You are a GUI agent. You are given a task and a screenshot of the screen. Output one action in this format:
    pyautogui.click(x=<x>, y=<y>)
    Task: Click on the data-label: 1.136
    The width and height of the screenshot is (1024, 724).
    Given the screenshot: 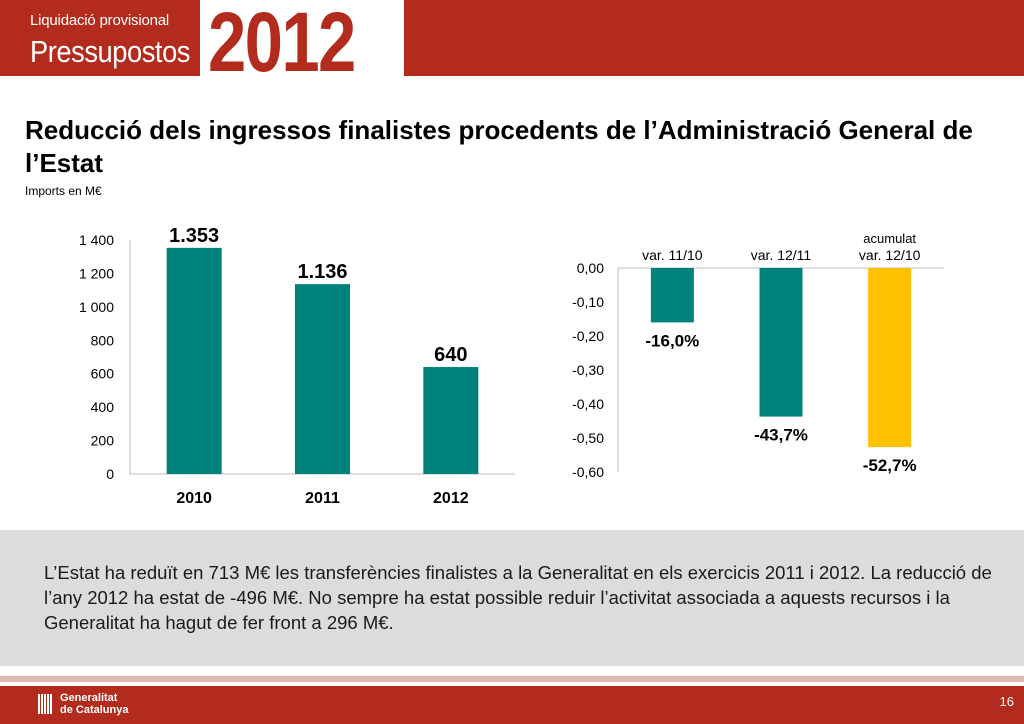 What is the action you would take?
    pyautogui.click(x=322, y=272)
    